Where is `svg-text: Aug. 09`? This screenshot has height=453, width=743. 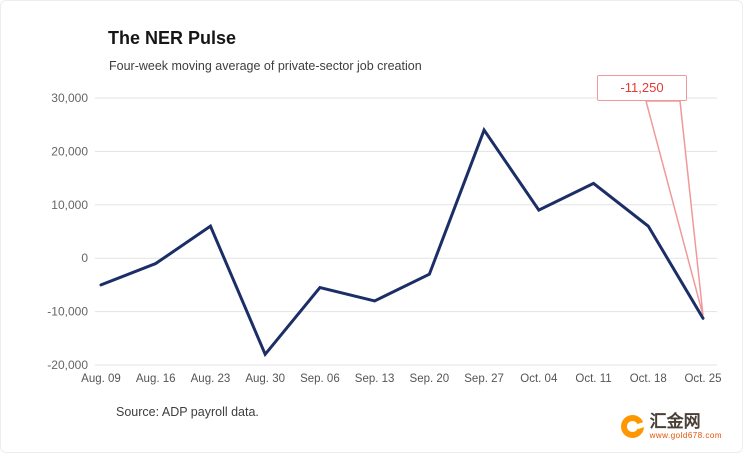
svg-text: Aug. 09 is located at coordinates (101, 379).